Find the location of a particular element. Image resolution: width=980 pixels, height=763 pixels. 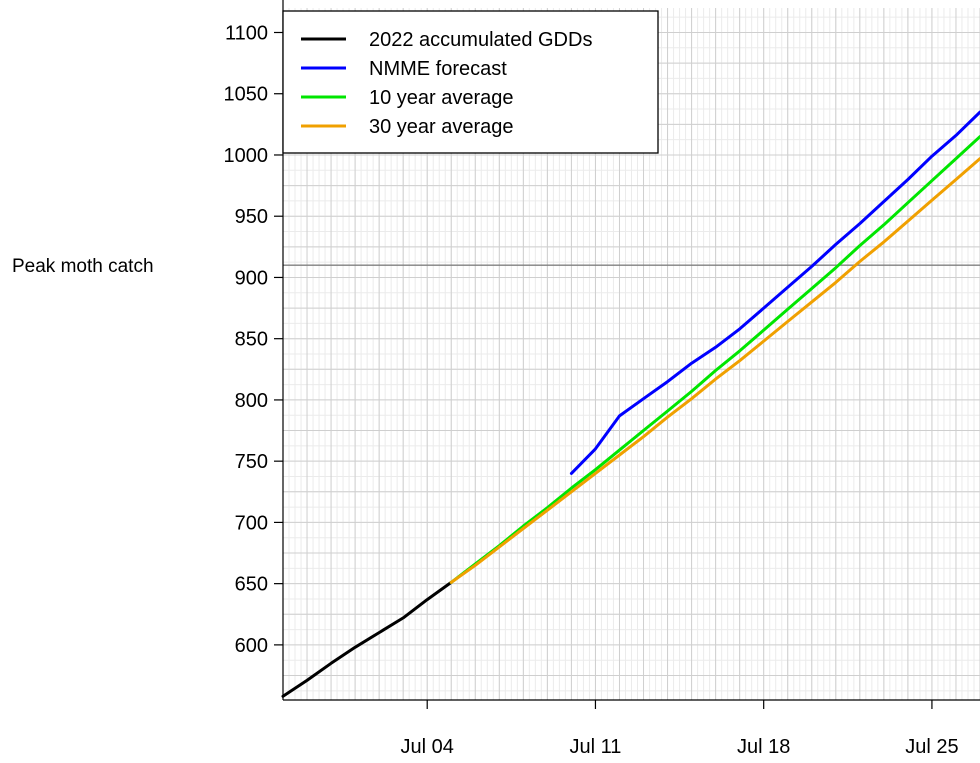

y-tick-label: 850 is located at coordinates (251, 340).